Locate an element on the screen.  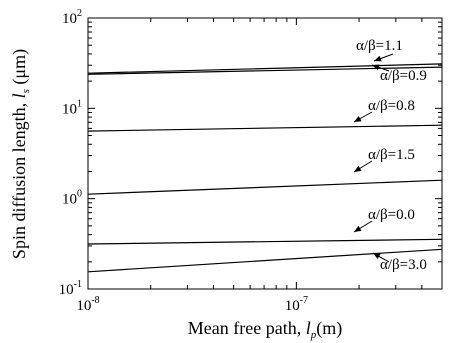
series-label: α/β=1.1 is located at coordinates (379, 46).